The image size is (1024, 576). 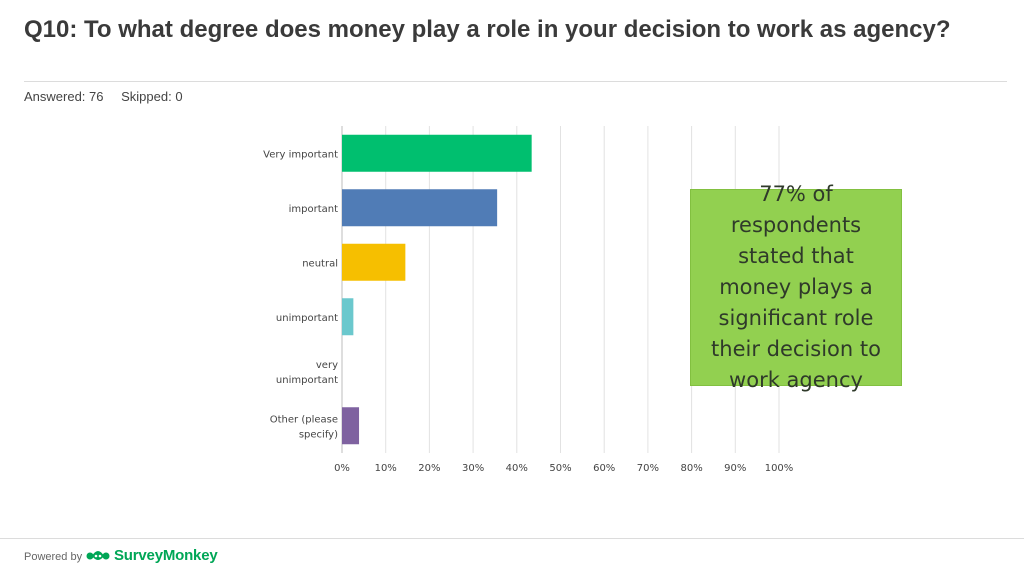 What do you see at coordinates (53, 557) in the screenshot?
I see `powered-by-label: Powered by` at bounding box center [53, 557].